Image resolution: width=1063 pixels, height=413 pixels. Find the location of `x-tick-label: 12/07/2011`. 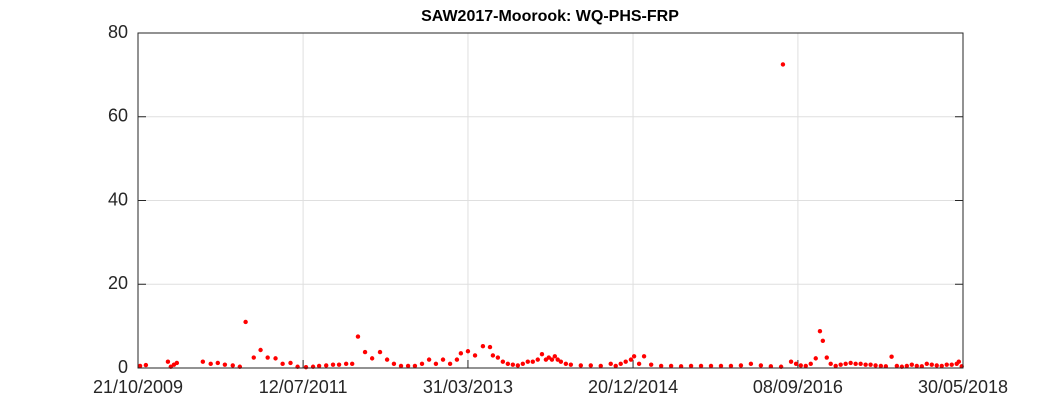

x-tick-label: 12/07/2011 is located at coordinates (303, 387).